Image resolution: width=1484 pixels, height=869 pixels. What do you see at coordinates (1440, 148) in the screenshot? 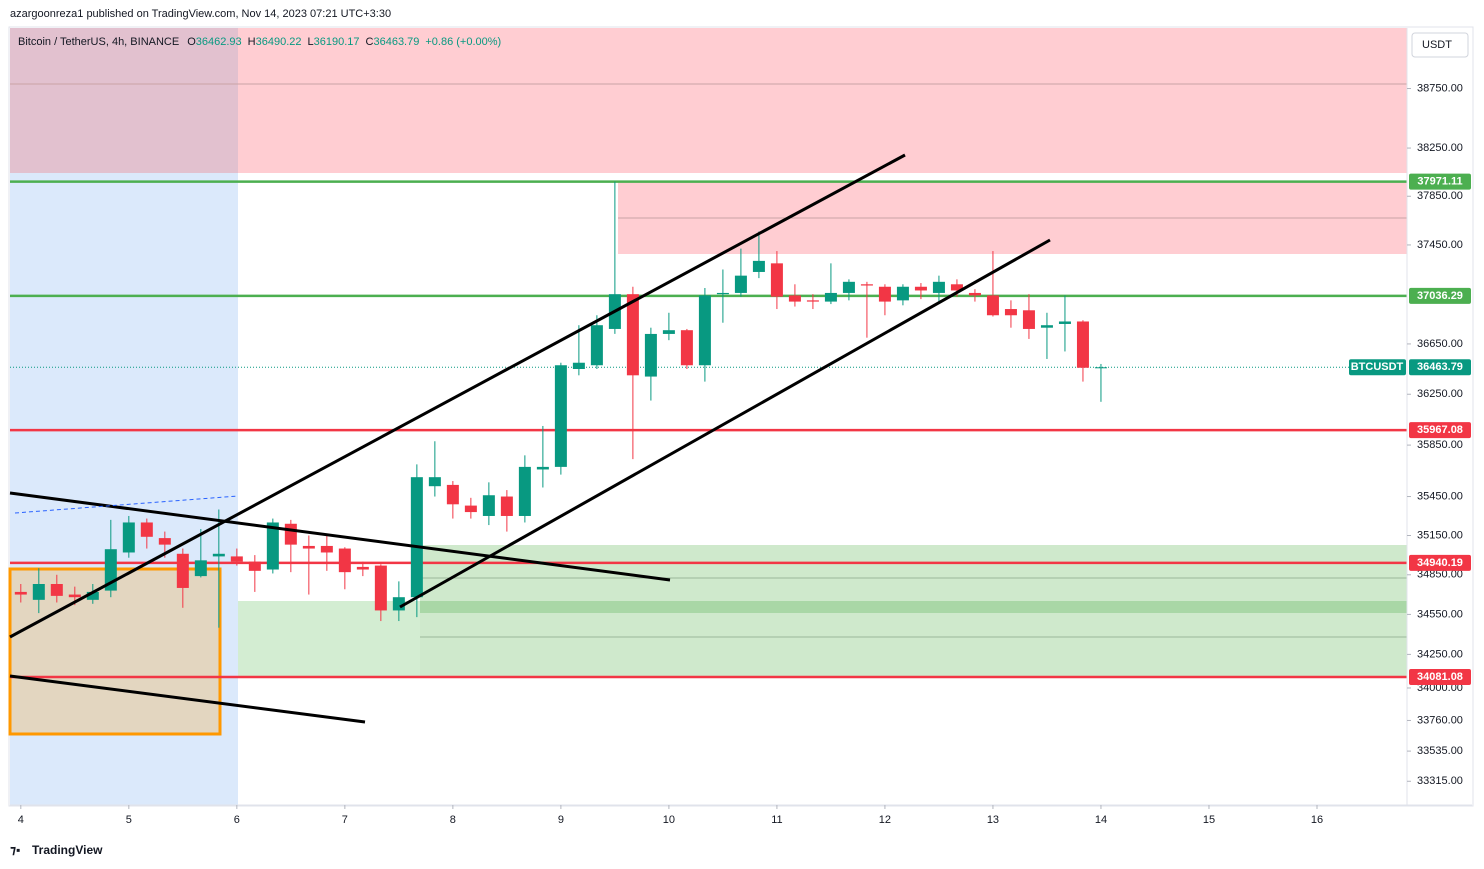
I see `y-tick-label: 38250.00` at bounding box center [1440, 148].